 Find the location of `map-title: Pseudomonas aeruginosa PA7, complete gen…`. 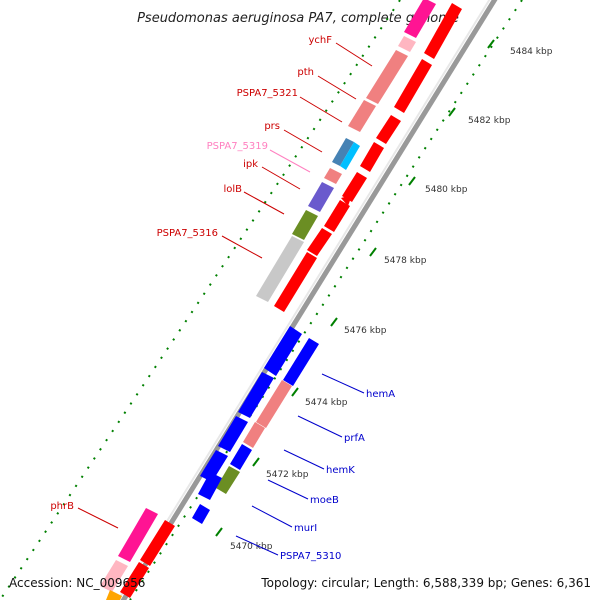

map-title: Pseudomonas aeruginosa PA7, complete gen… is located at coordinates (298, 18).